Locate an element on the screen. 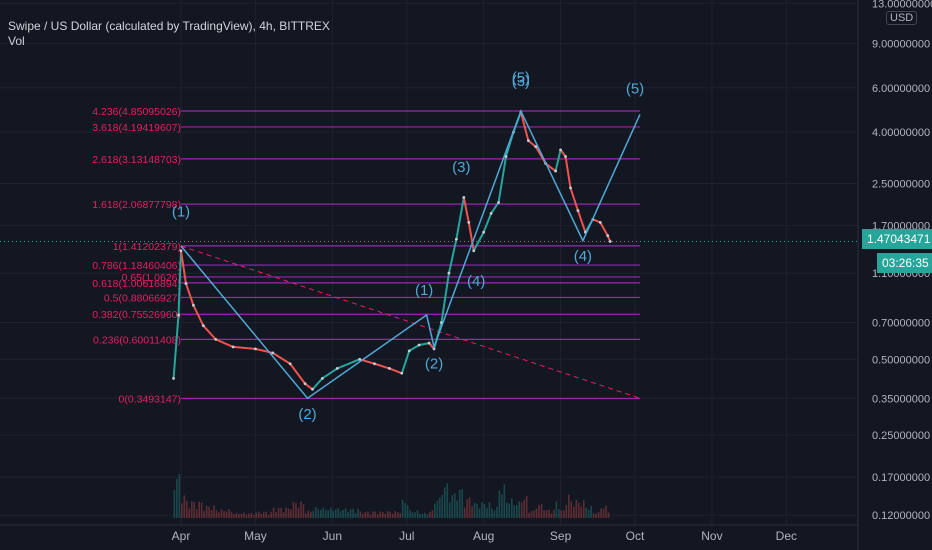 This screenshot has height=550, width=932. x-tick-label: Jun is located at coordinates (332, 536).